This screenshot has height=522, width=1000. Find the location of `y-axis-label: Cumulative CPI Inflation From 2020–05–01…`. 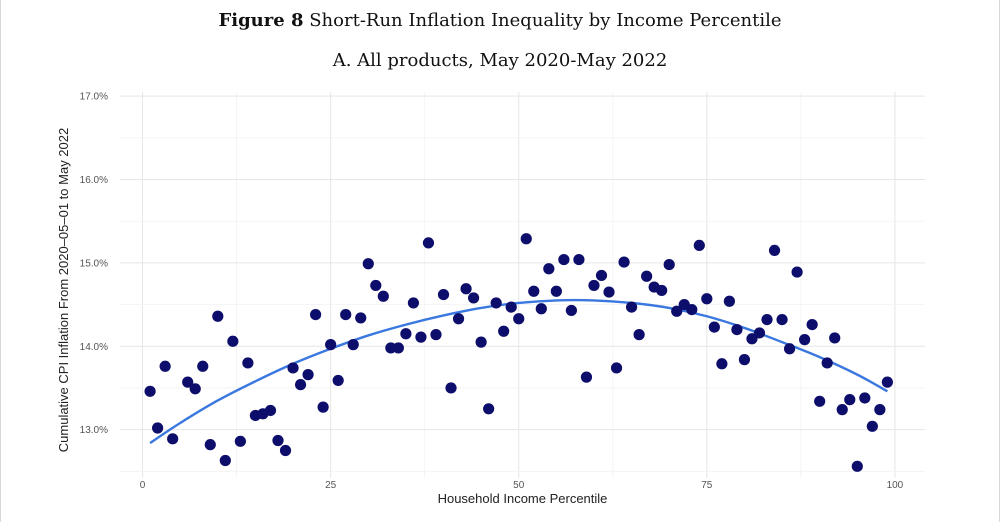

y-axis-label: Cumulative CPI Inflation From 2020–05–01… is located at coordinates (63, 290).